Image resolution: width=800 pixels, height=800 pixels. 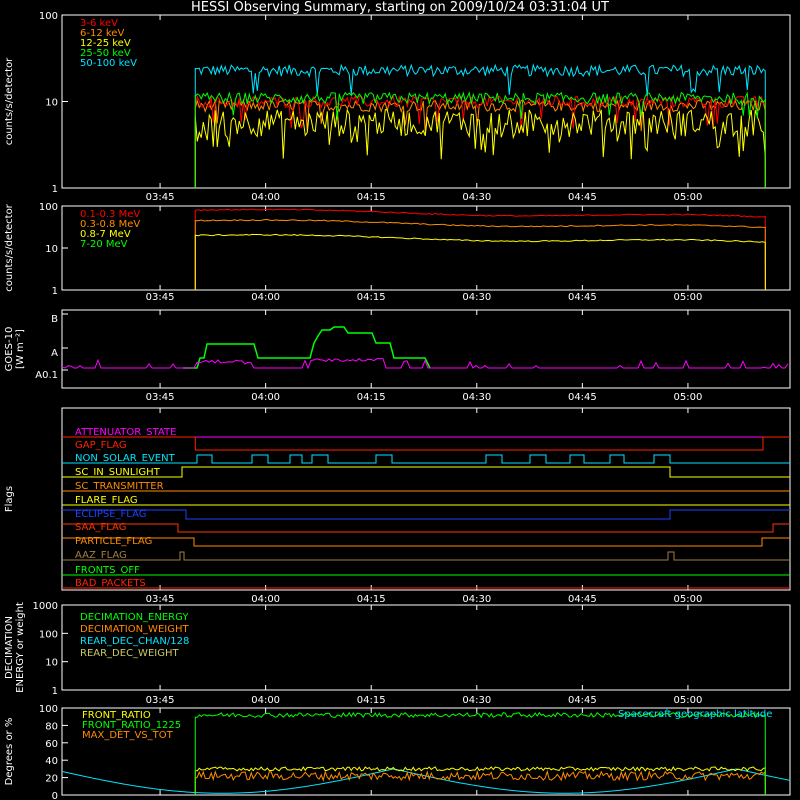 What do you see at coordinates (134, 617) in the screenshot?
I see `legend-entry: DECIMATION_ENERGY` at bounding box center [134, 617].